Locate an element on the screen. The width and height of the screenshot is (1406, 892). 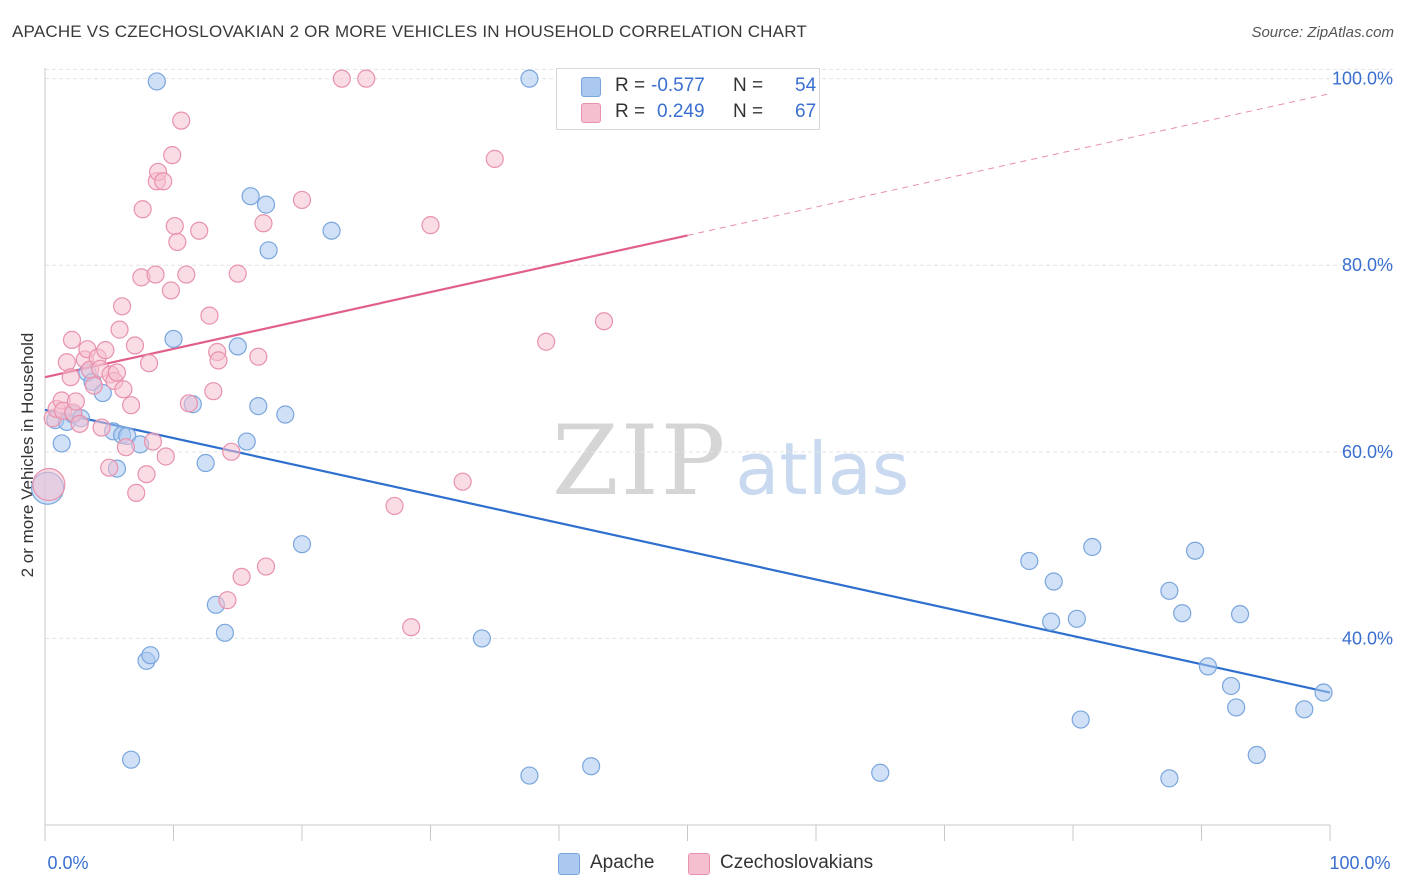
legend-n-value: 54 is located at coordinates (806, 85).